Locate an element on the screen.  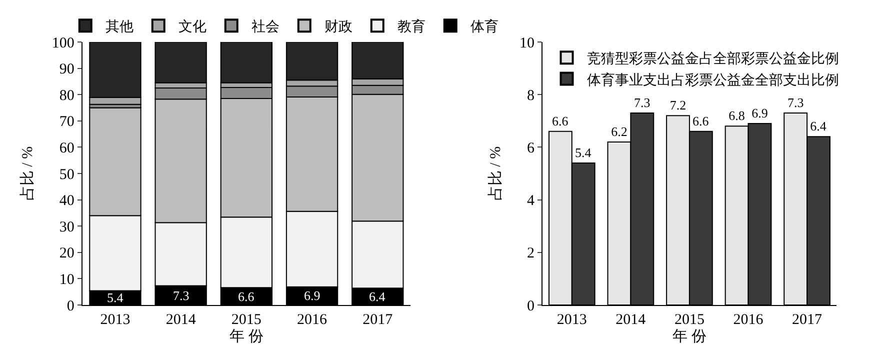
legend-label: 文化 is located at coordinates (192, 27).